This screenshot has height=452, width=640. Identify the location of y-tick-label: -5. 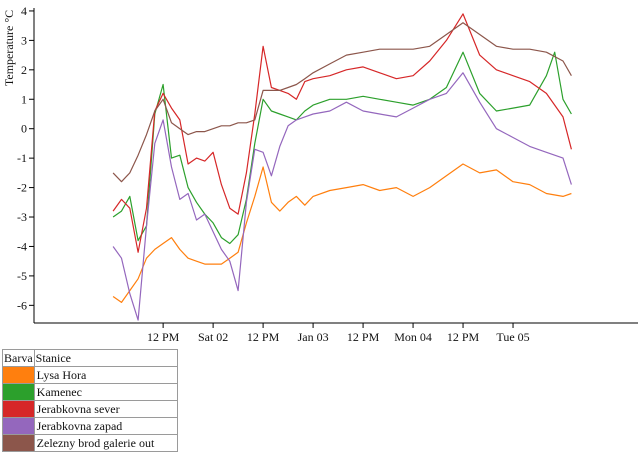
(22, 276).